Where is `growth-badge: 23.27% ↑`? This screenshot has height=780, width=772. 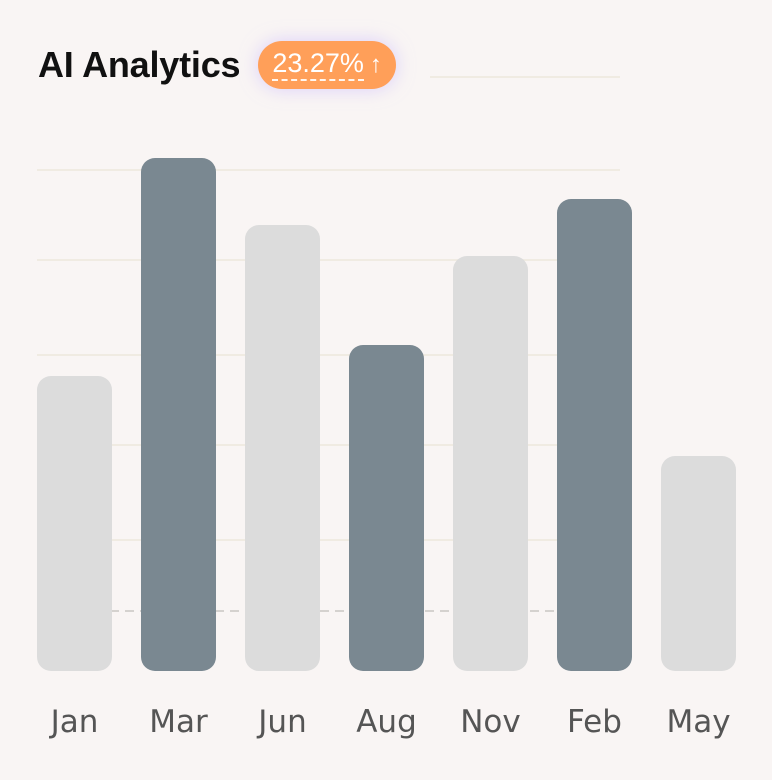 growth-badge: 23.27% ↑ is located at coordinates (327, 65).